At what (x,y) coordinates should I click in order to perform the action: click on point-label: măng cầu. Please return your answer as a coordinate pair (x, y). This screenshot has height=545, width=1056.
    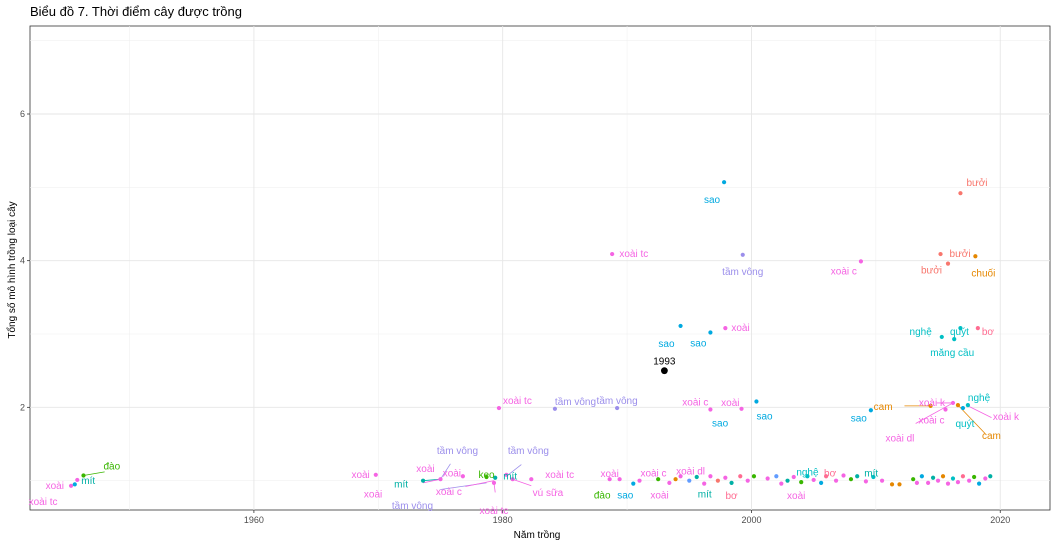
    Looking at the image, I should click on (952, 353).